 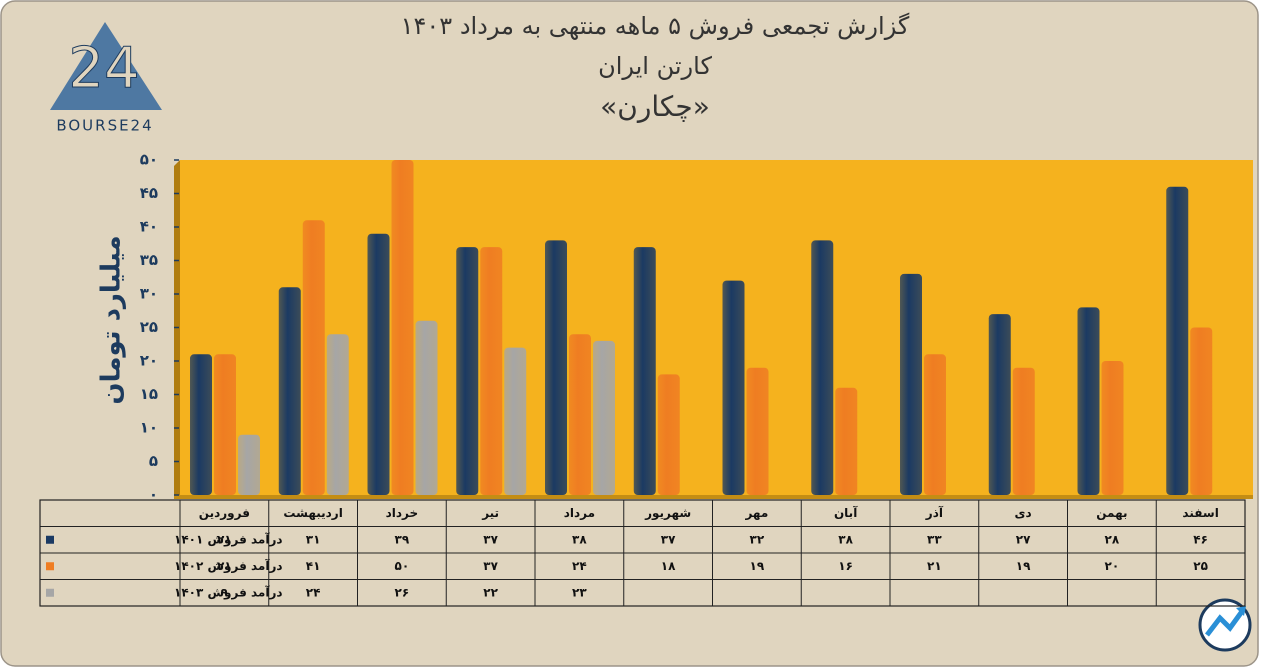 What do you see at coordinates (149, 227) in the screenshot?
I see `y-tick-label: ۴۰` at bounding box center [149, 227].